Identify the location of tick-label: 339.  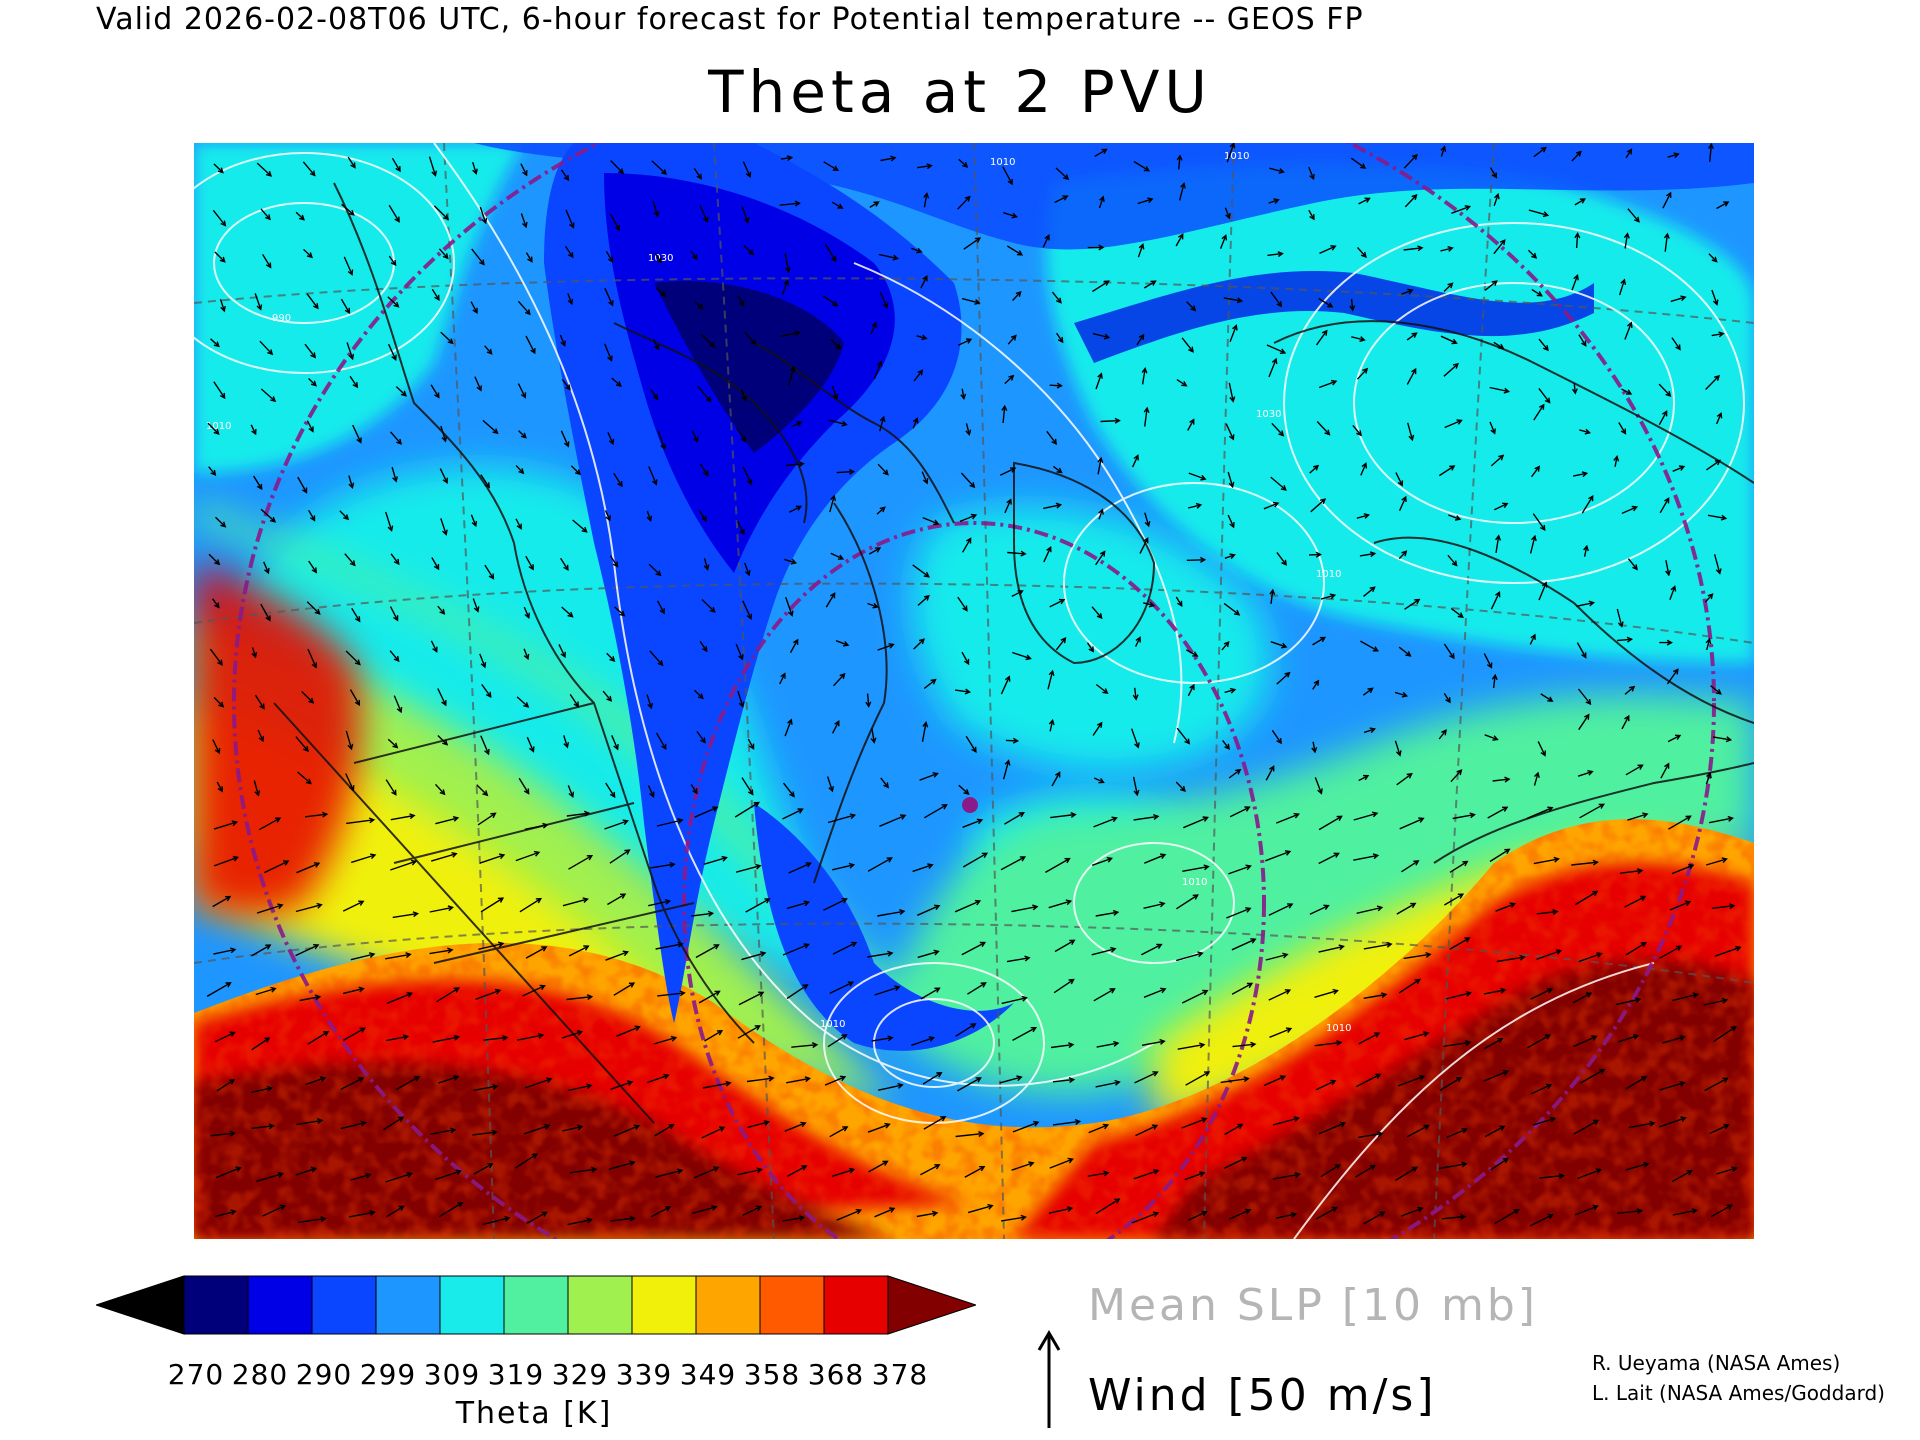
(644, 1374).